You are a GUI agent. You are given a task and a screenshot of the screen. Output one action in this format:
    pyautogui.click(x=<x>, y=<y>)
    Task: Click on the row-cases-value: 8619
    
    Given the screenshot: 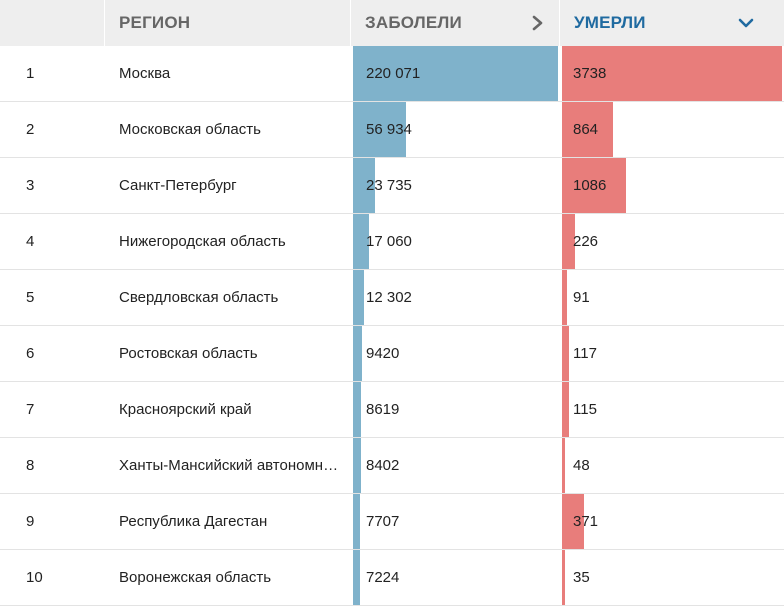 What is the action you would take?
    pyautogui.click(x=383, y=409)
    